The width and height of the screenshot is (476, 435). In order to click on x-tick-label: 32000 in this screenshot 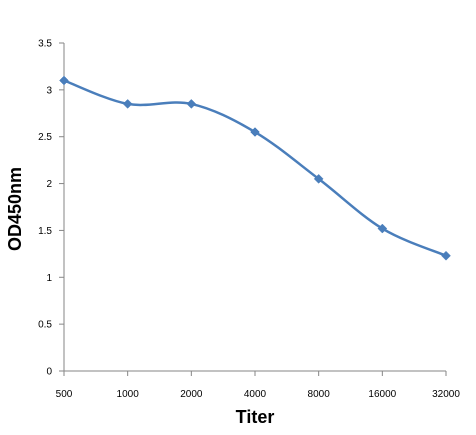, I will do `click(446, 394)`.